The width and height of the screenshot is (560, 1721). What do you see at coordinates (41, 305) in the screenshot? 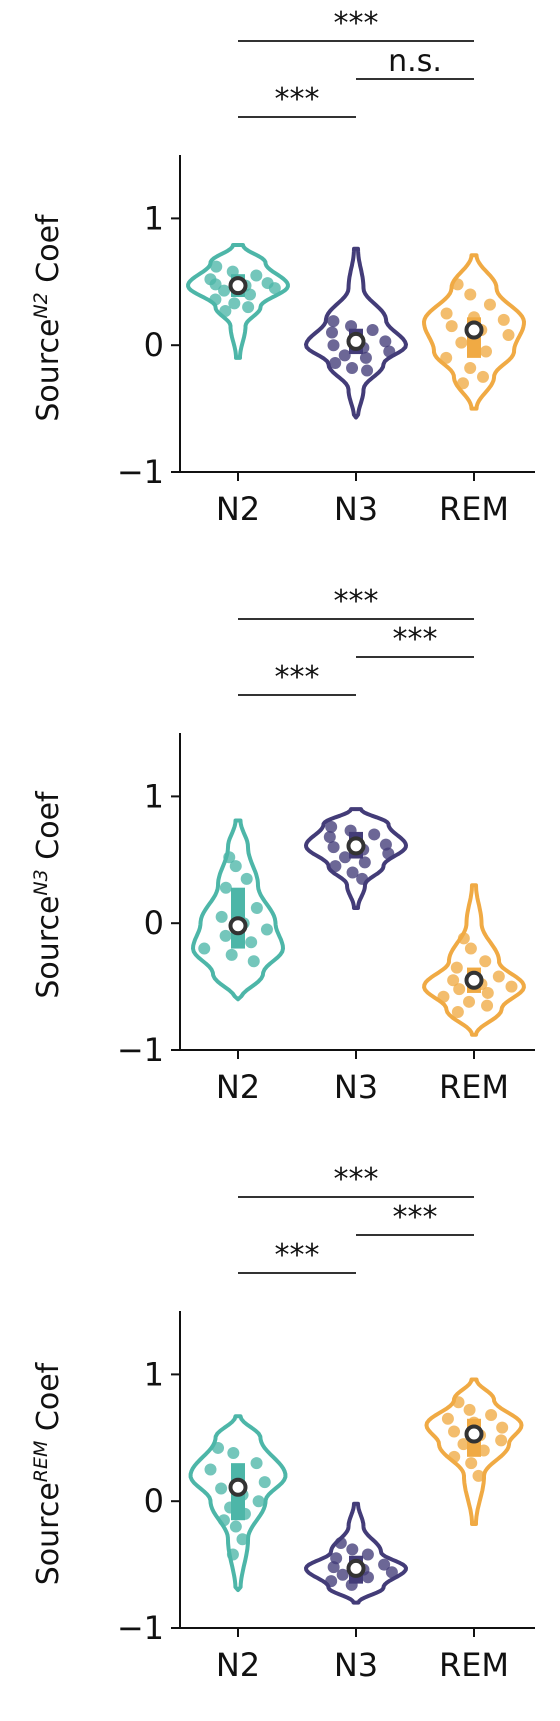
I see `y-axis-label-superscript: N2` at bounding box center [41, 305].